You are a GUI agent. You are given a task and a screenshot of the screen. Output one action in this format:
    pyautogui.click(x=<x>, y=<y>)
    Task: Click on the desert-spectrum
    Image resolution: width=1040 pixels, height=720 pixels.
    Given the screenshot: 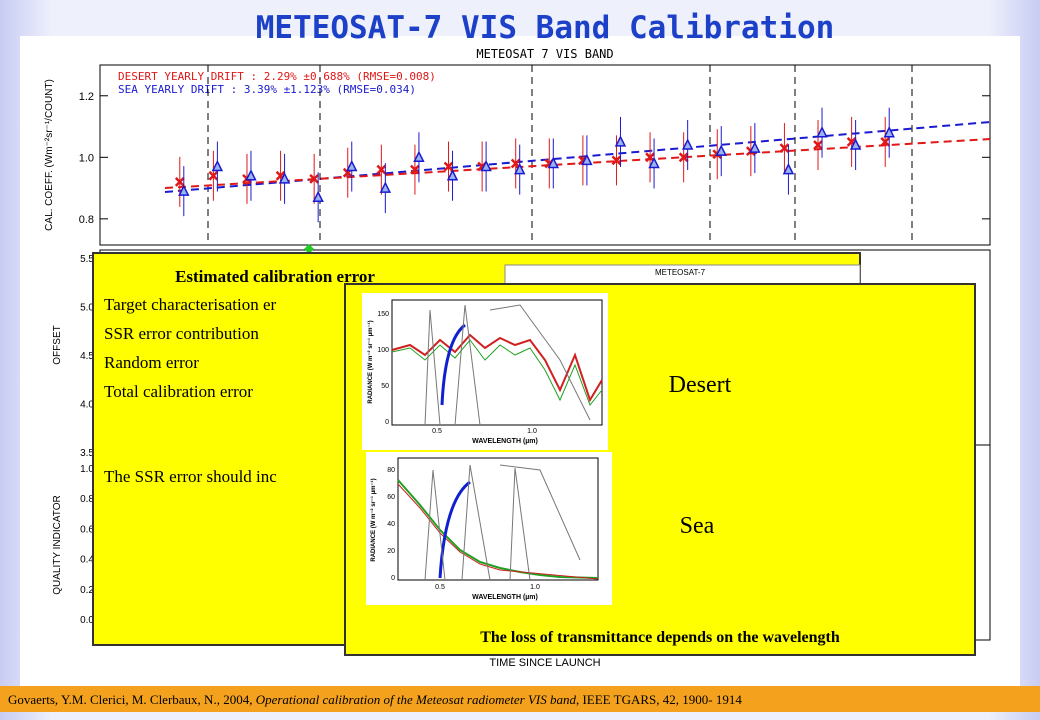 What is the action you would take?
    pyautogui.click(x=485, y=371)
    